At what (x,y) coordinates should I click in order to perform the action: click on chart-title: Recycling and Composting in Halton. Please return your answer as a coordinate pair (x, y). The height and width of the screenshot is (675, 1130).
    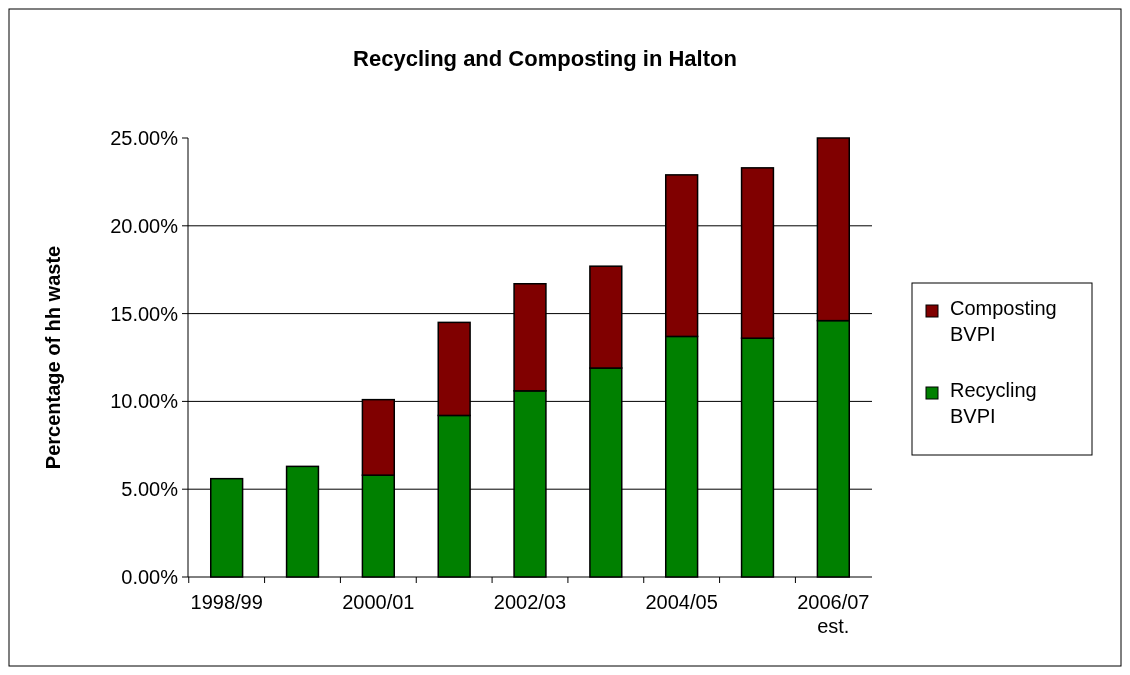
    Looking at the image, I should click on (545, 58).